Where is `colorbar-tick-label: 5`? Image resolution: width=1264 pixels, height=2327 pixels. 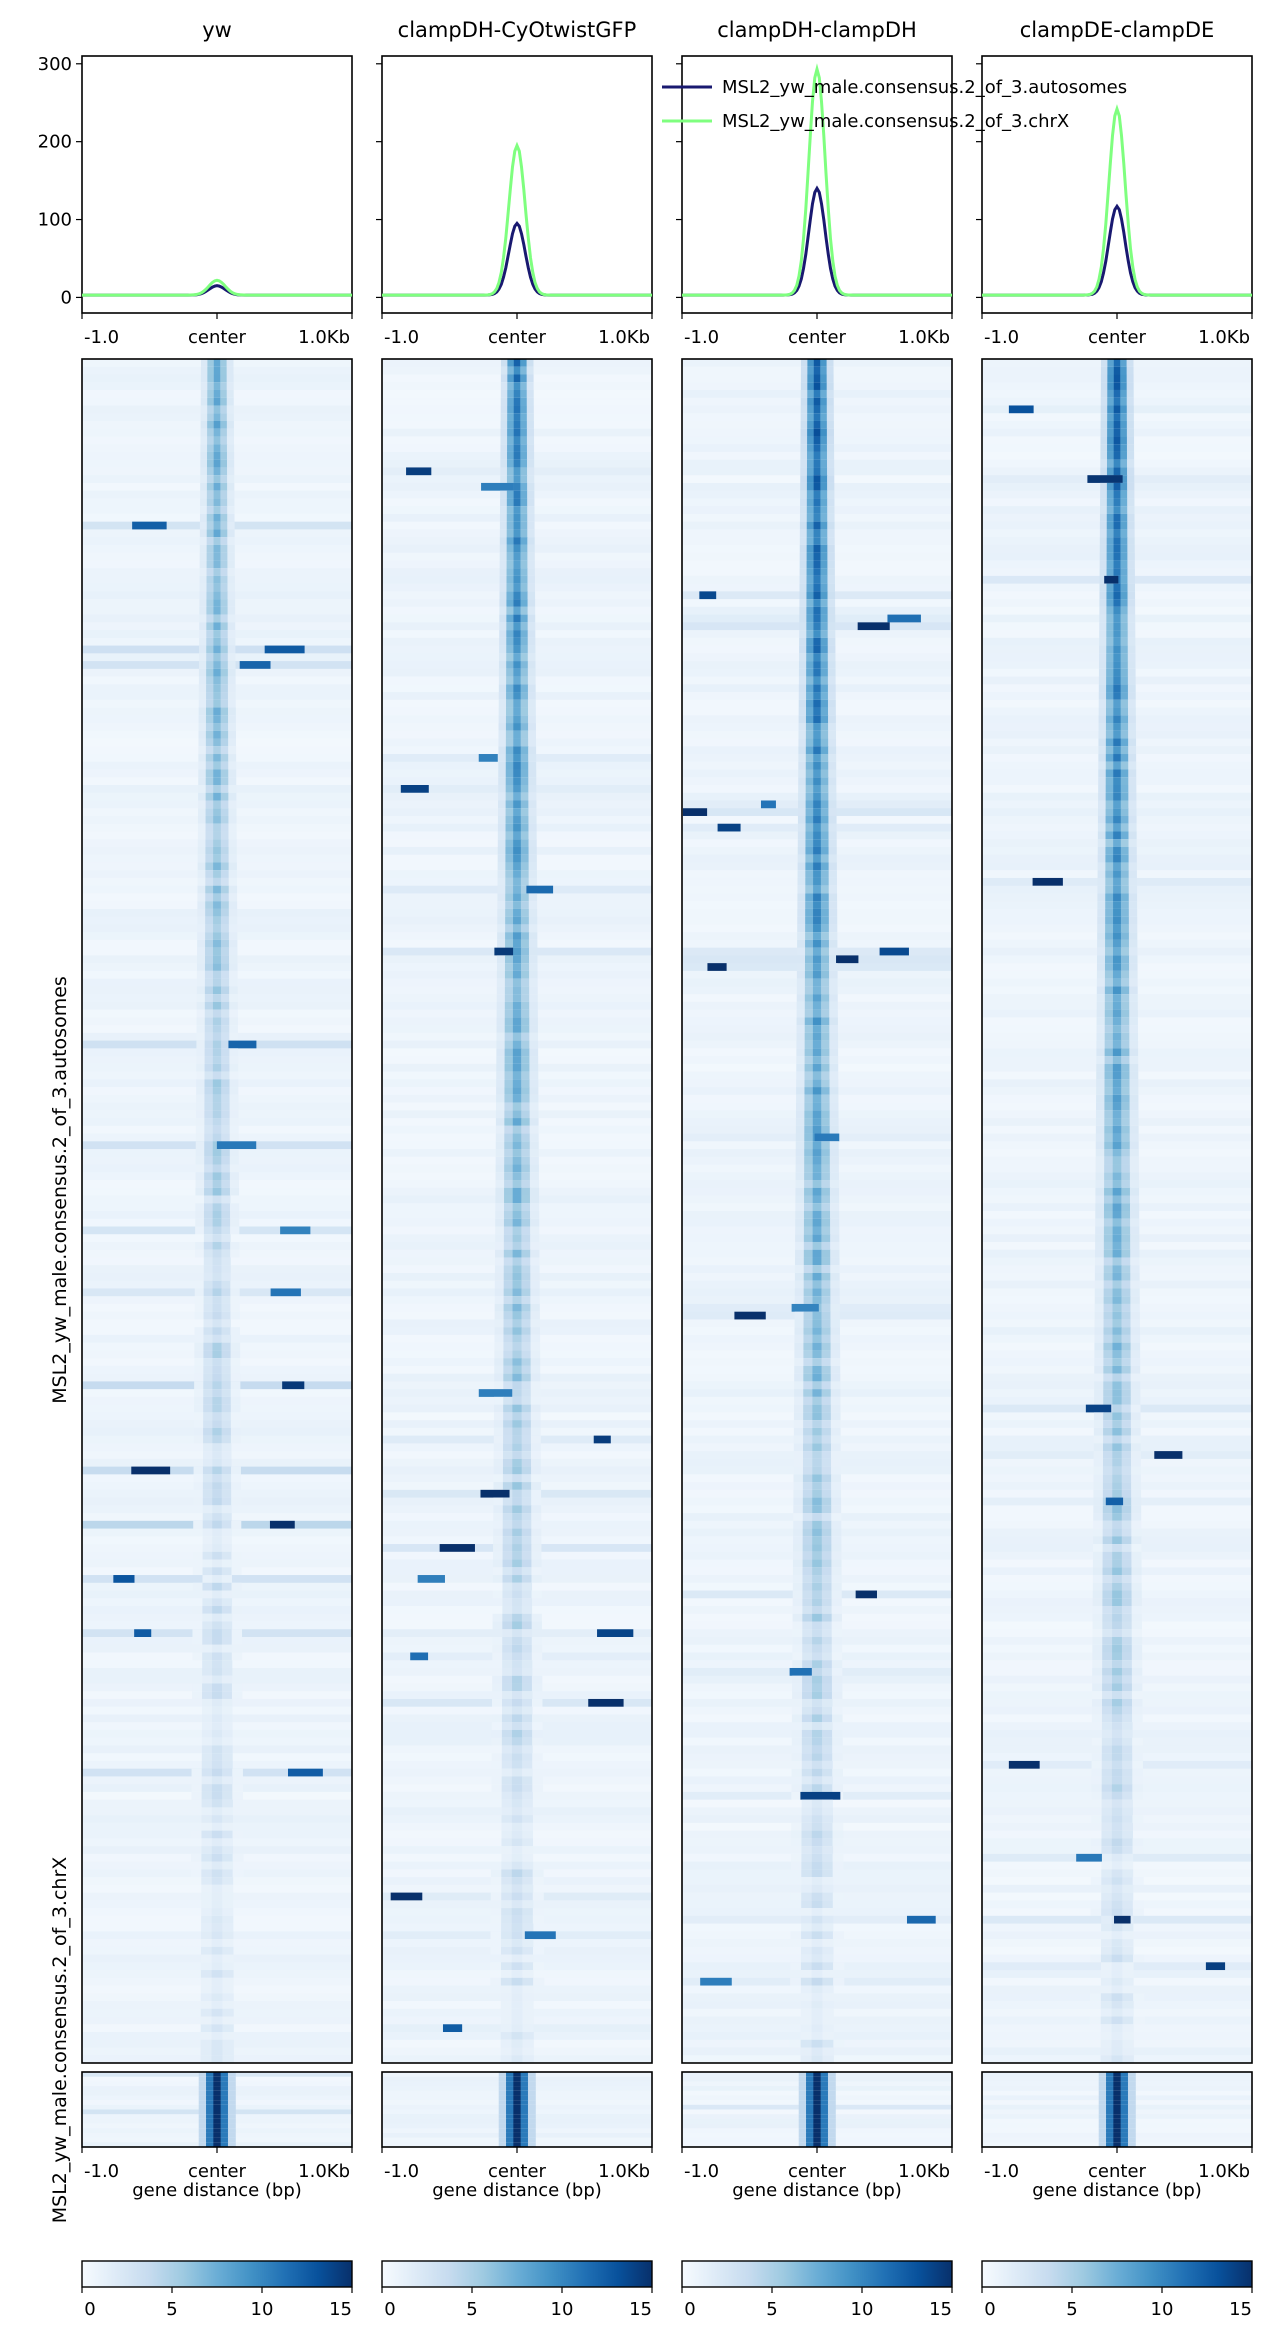
colorbar-tick-label: 5 is located at coordinates (471, 2309).